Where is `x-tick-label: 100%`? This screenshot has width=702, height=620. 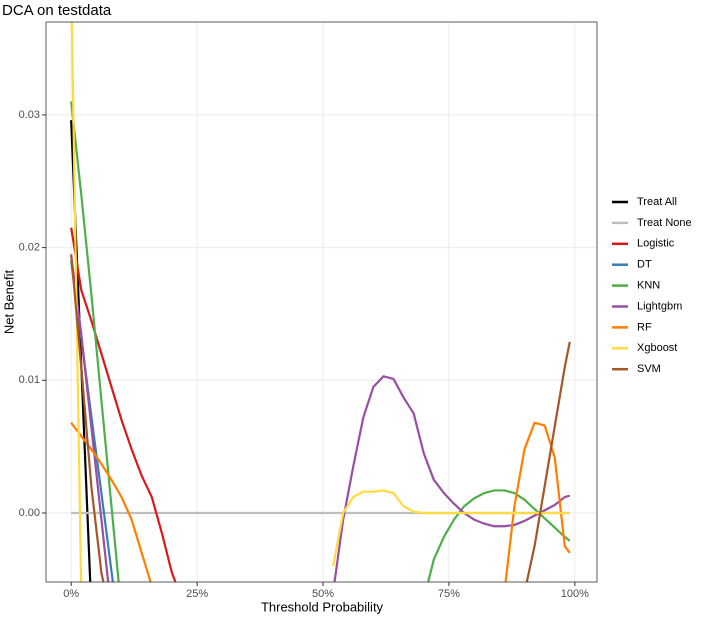
x-tick-label: 100% is located at coordinates (575, 594).